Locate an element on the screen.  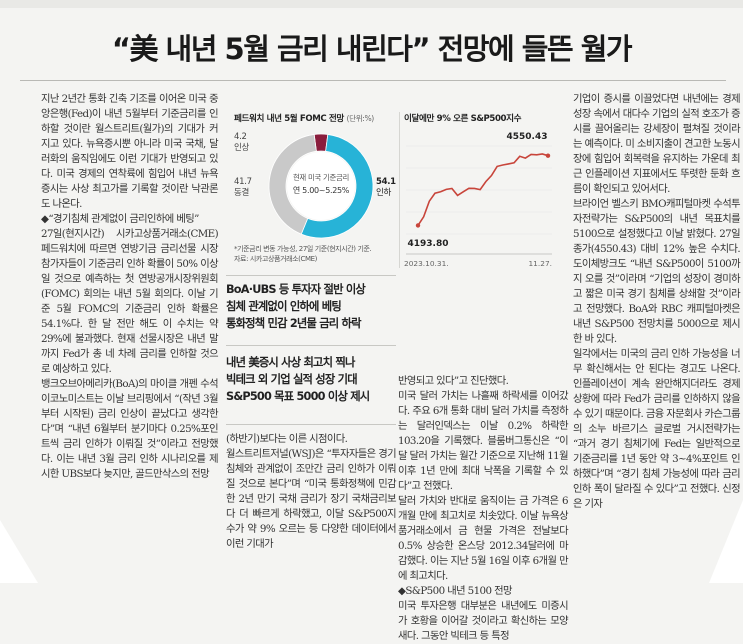
page-corner-right is located at coordinates (726, 541).